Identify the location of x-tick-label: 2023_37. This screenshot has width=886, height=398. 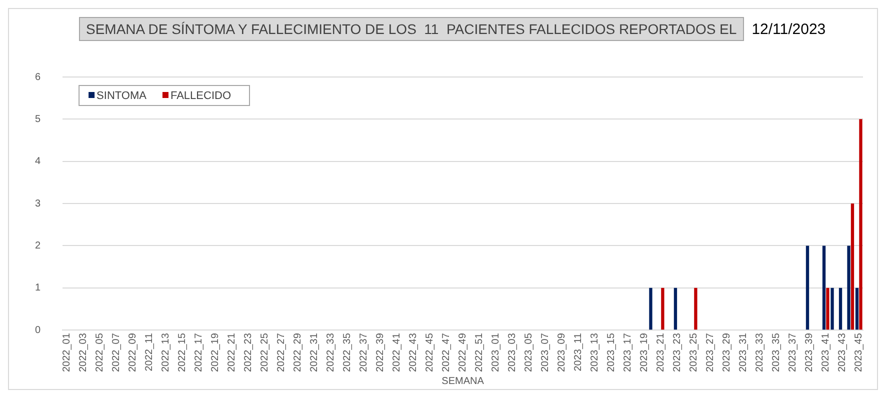
(793, 352).